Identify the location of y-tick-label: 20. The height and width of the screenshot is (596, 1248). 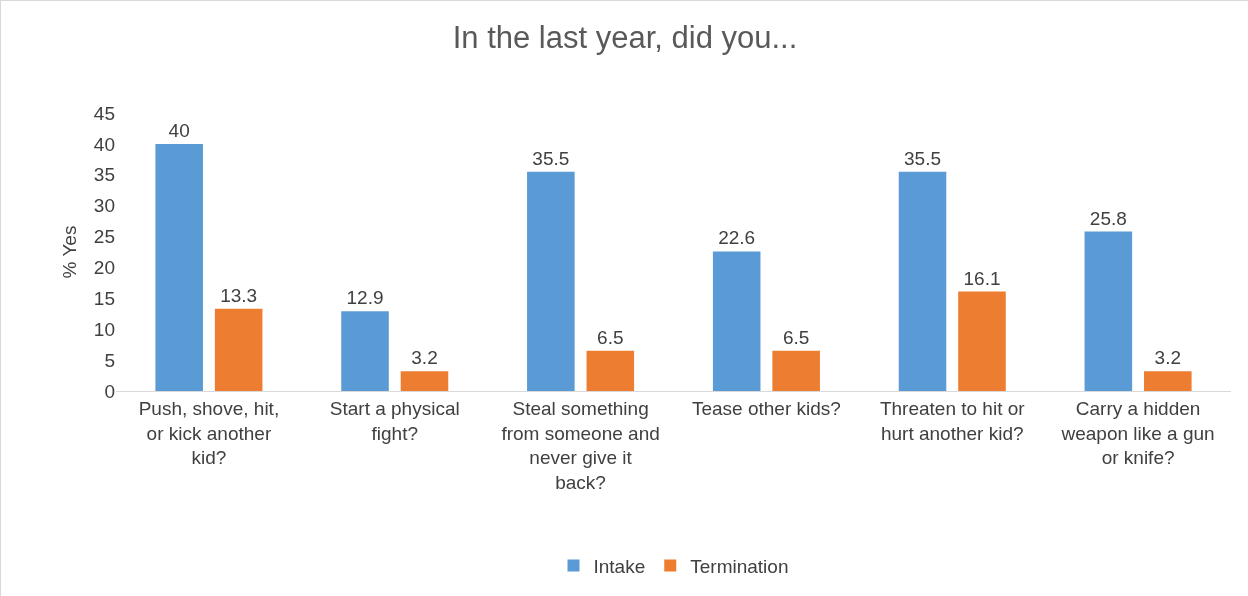
(104, 268).